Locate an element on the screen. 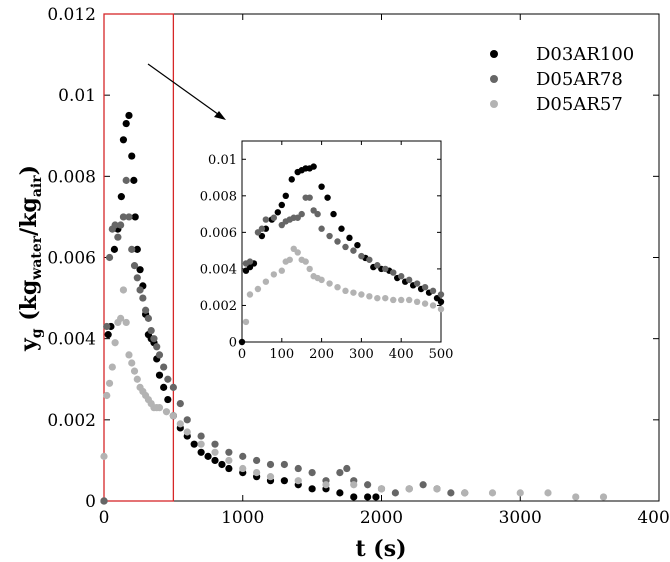  y-label-main: y is located at coordinates (29, 344).